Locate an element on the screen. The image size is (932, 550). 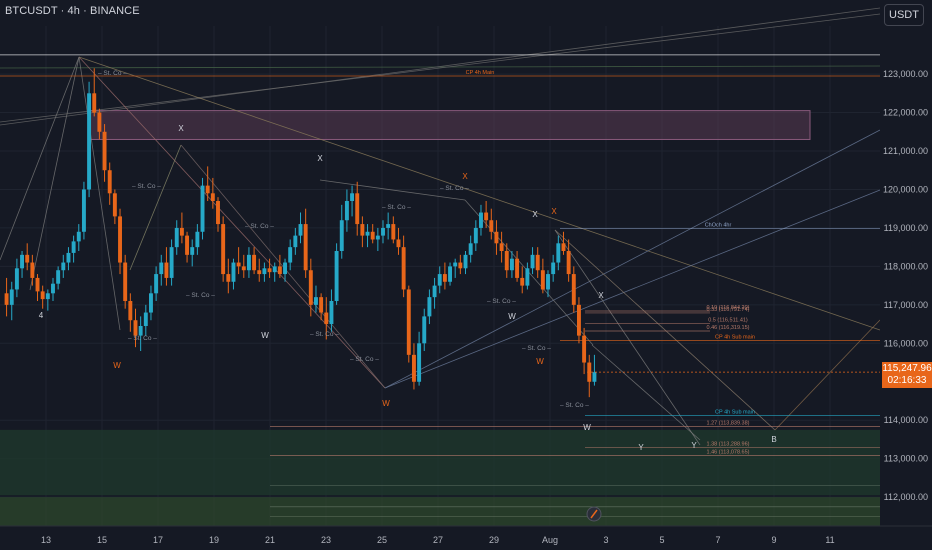
time-axis-tick: 9 is located at coordinates (773, 540).